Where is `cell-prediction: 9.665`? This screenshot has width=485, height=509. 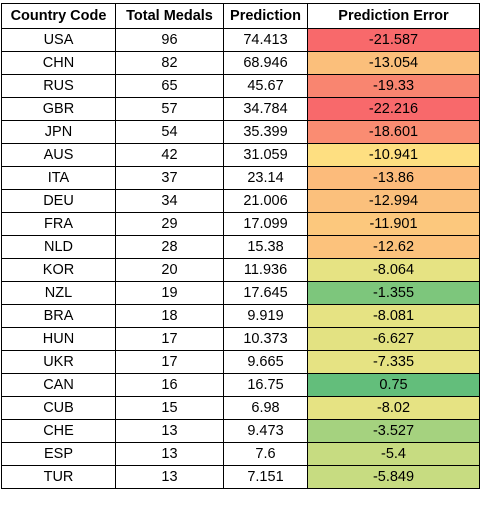
cell-prediction: 9.665 is located at coordinates (265, 362).